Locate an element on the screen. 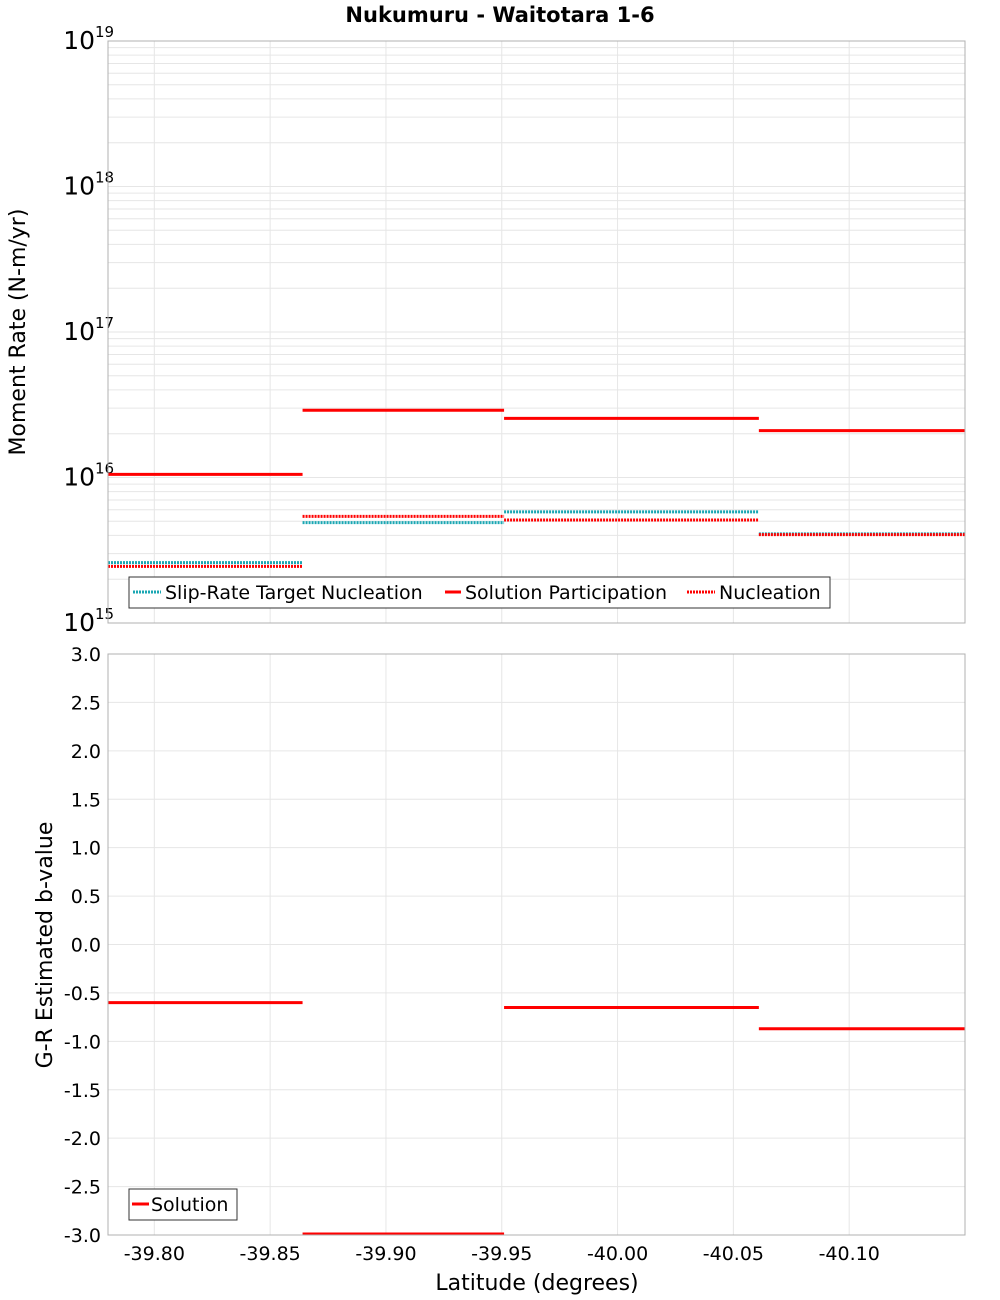 This screenshot has height=1300, width=1000. bottom-y-tick-label: -3.0 is located at coordinates (82, 1236).